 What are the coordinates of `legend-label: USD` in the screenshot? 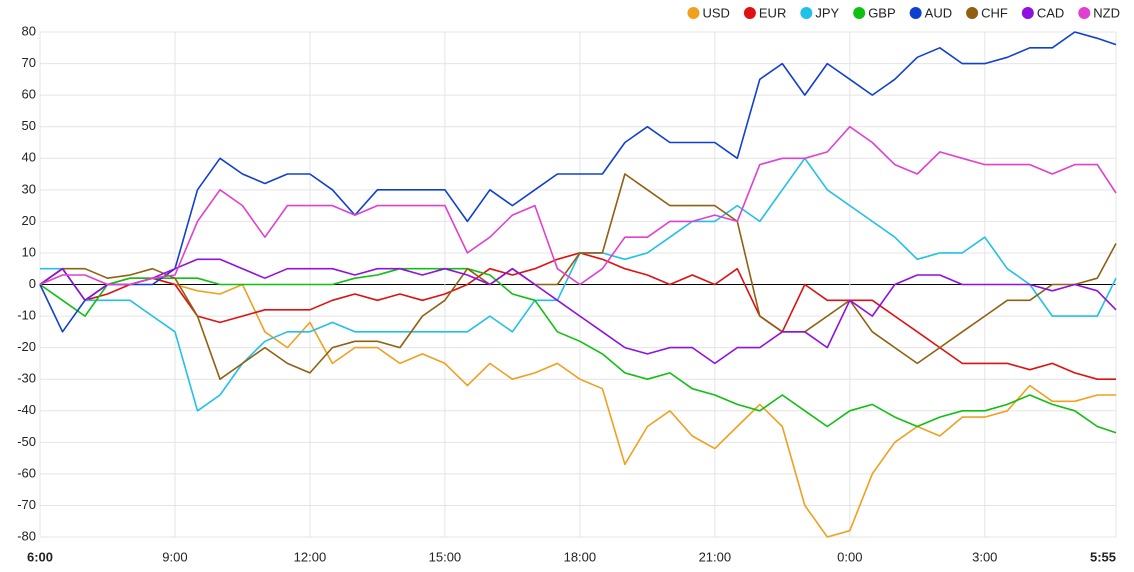 It's located at (715, 12).